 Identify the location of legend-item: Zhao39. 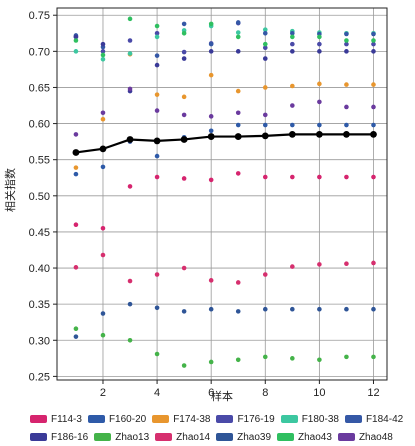
(243, 437).